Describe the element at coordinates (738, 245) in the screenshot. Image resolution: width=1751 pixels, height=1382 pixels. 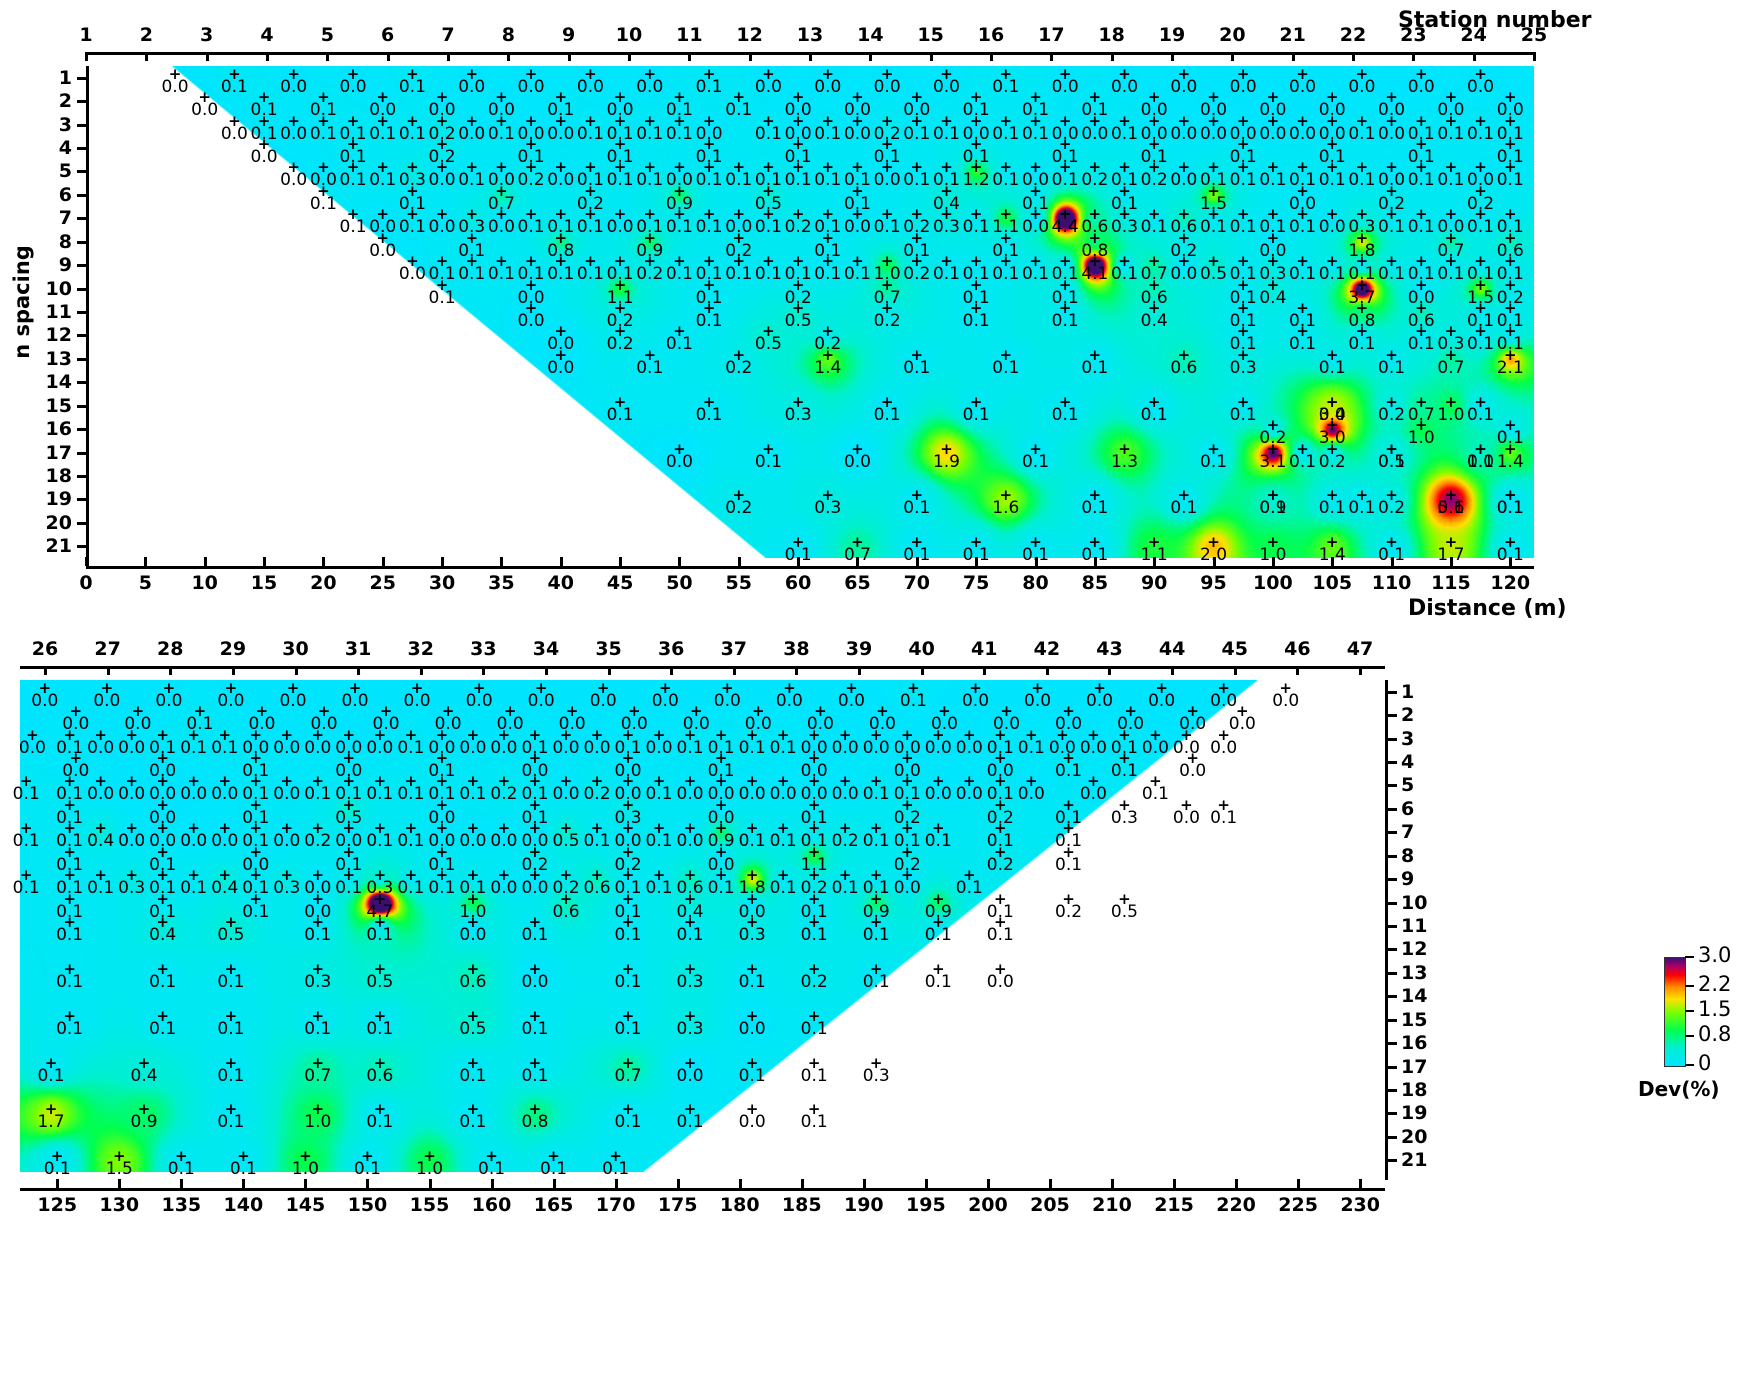
I see `data-point: +0.2` at that location.